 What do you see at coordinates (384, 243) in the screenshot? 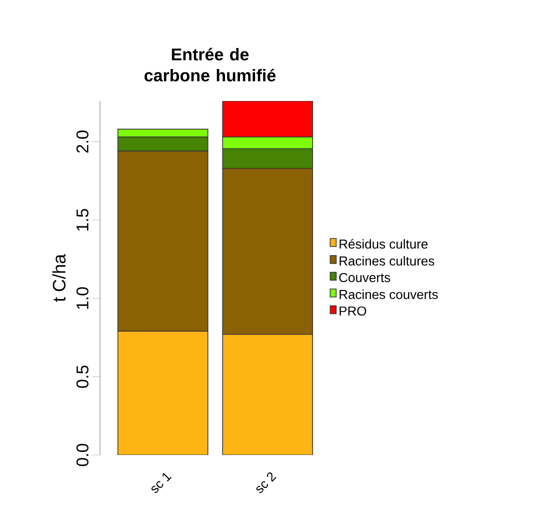
I see `legend-label: Résidus culture` at bounding box center [384, 243].